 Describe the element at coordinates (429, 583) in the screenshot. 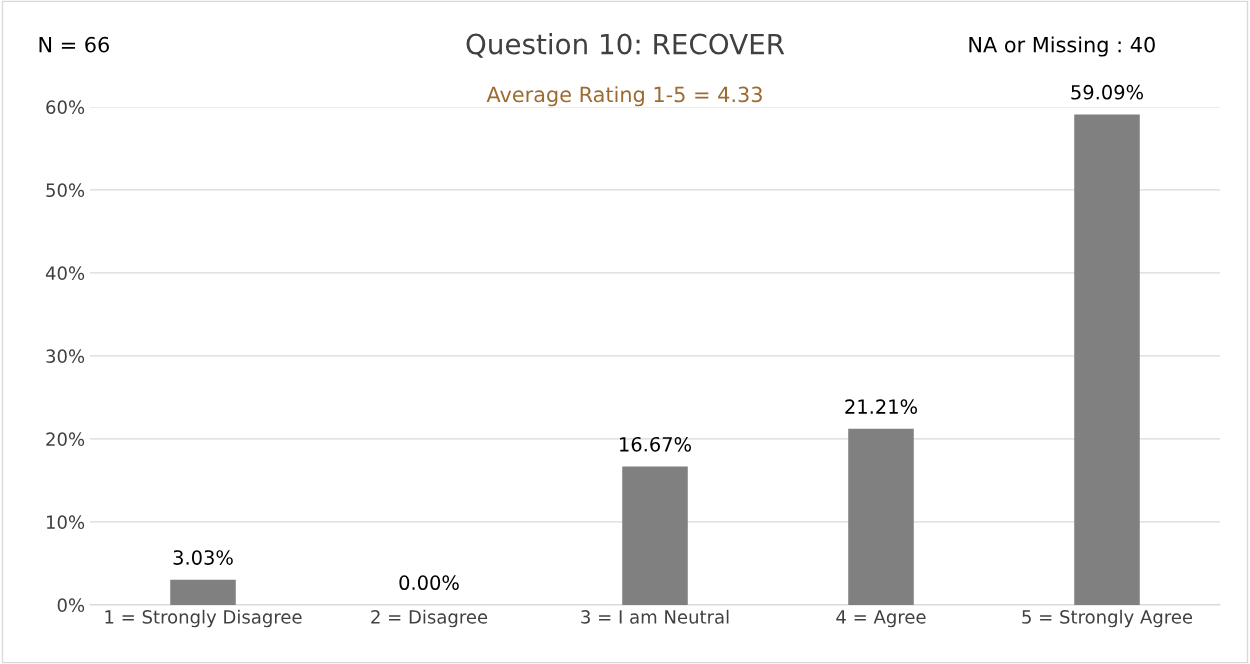

I see `data-label: 0.00%` at that location.